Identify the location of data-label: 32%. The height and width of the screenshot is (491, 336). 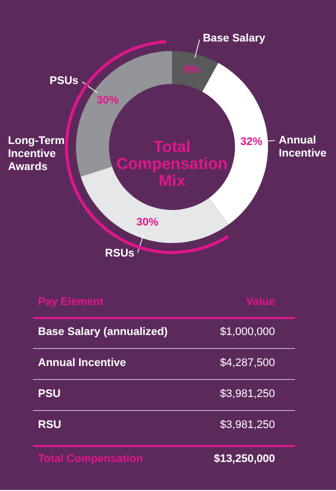
(251, 142).